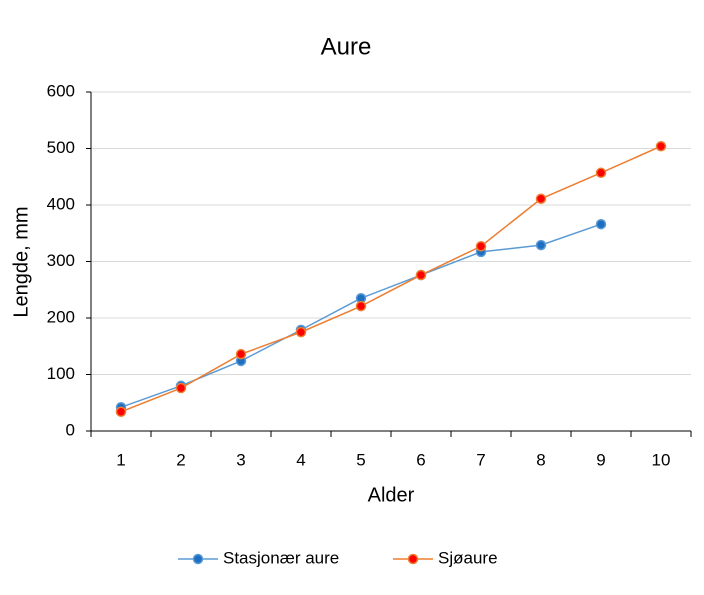 The height and width of the screenshot is (595, 704). Describe the element at coordinates (61, 203) in the screenshot. I see `y-tick-label: 400` at that location.